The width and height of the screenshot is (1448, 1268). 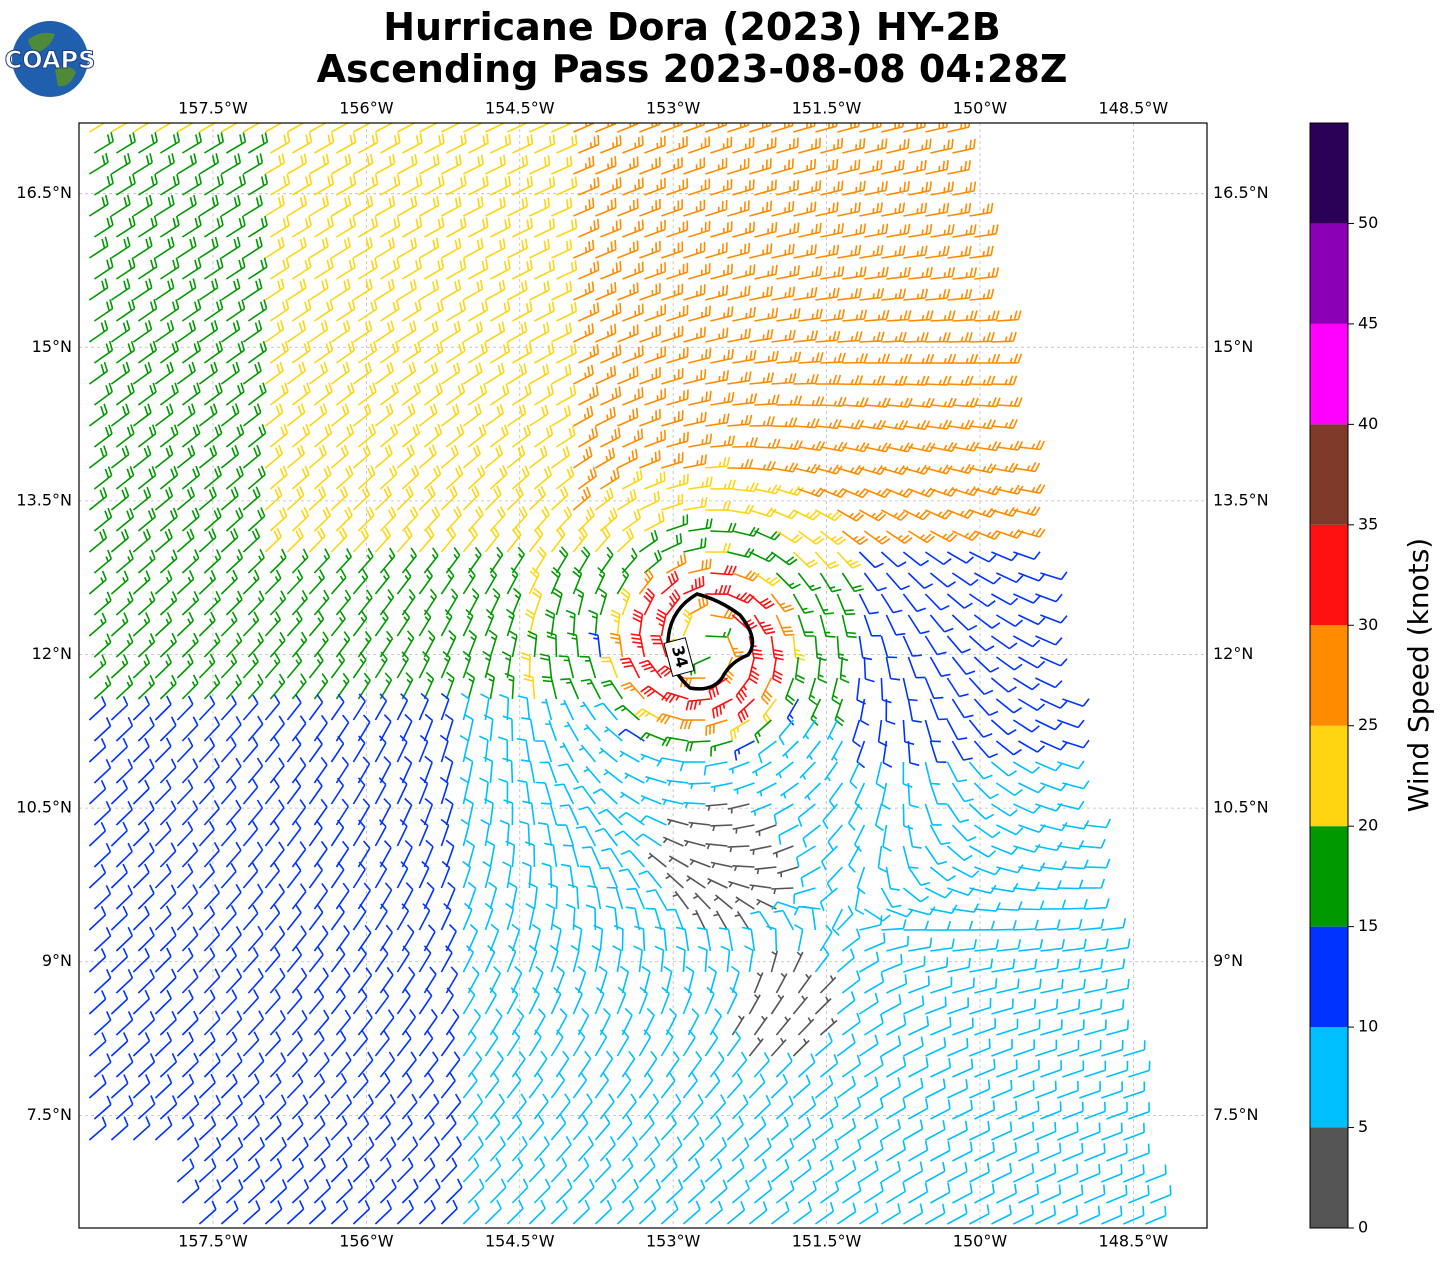 What do you see at coordinates (52, 346) in the screenshot?
I see `y-tick-label: 15°N` at bounding box center [52, 346].